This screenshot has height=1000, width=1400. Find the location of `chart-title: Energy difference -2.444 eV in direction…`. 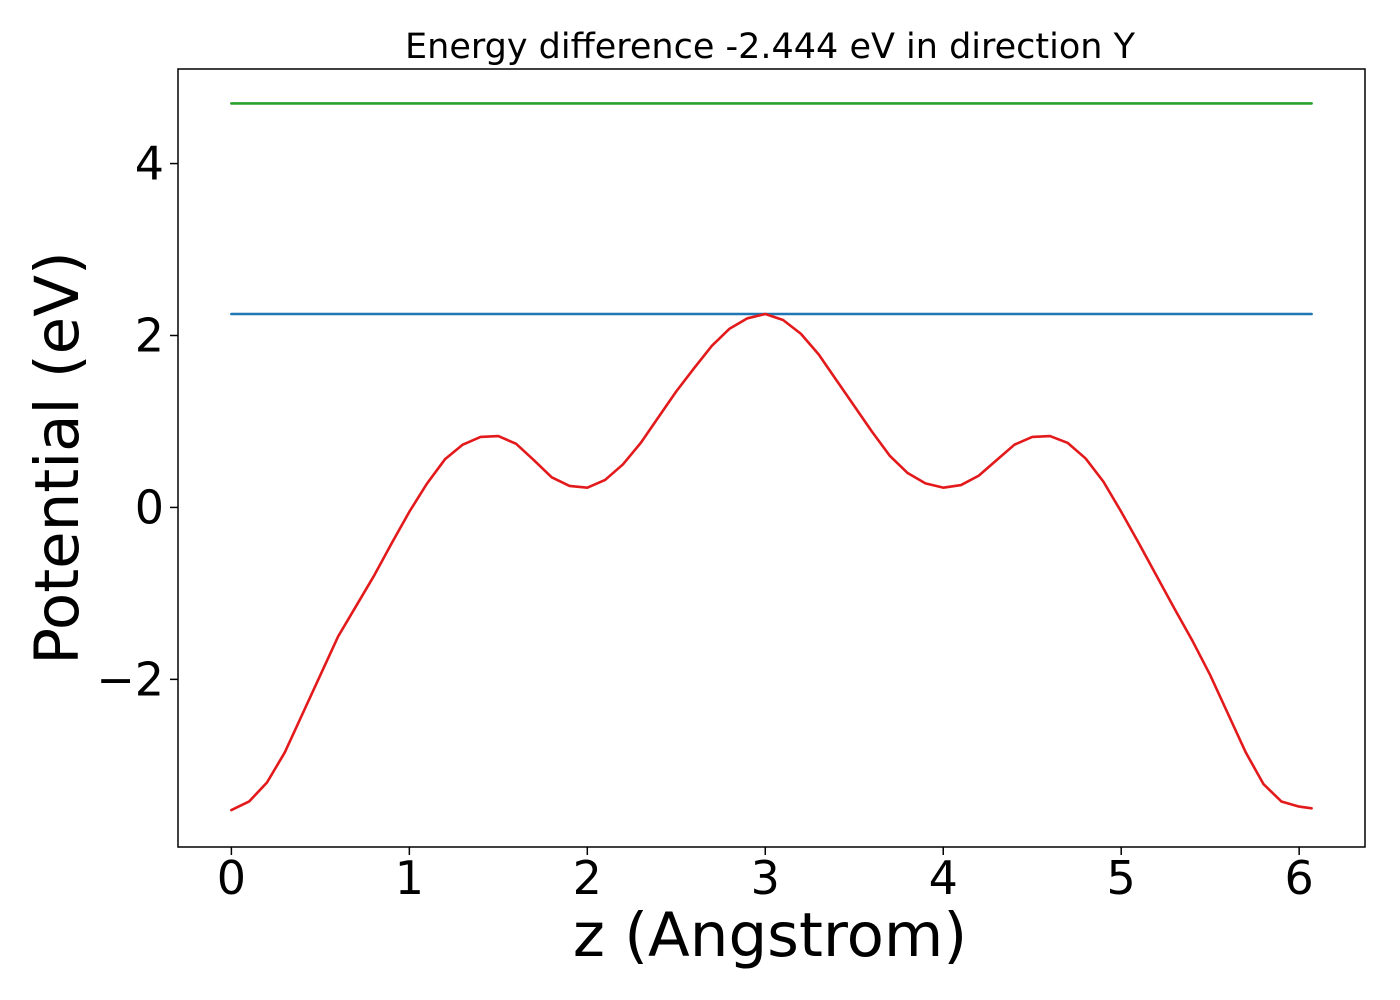

chart-title: Energy difference -2.444 eV in direction… is located at coordinates (770, 47).